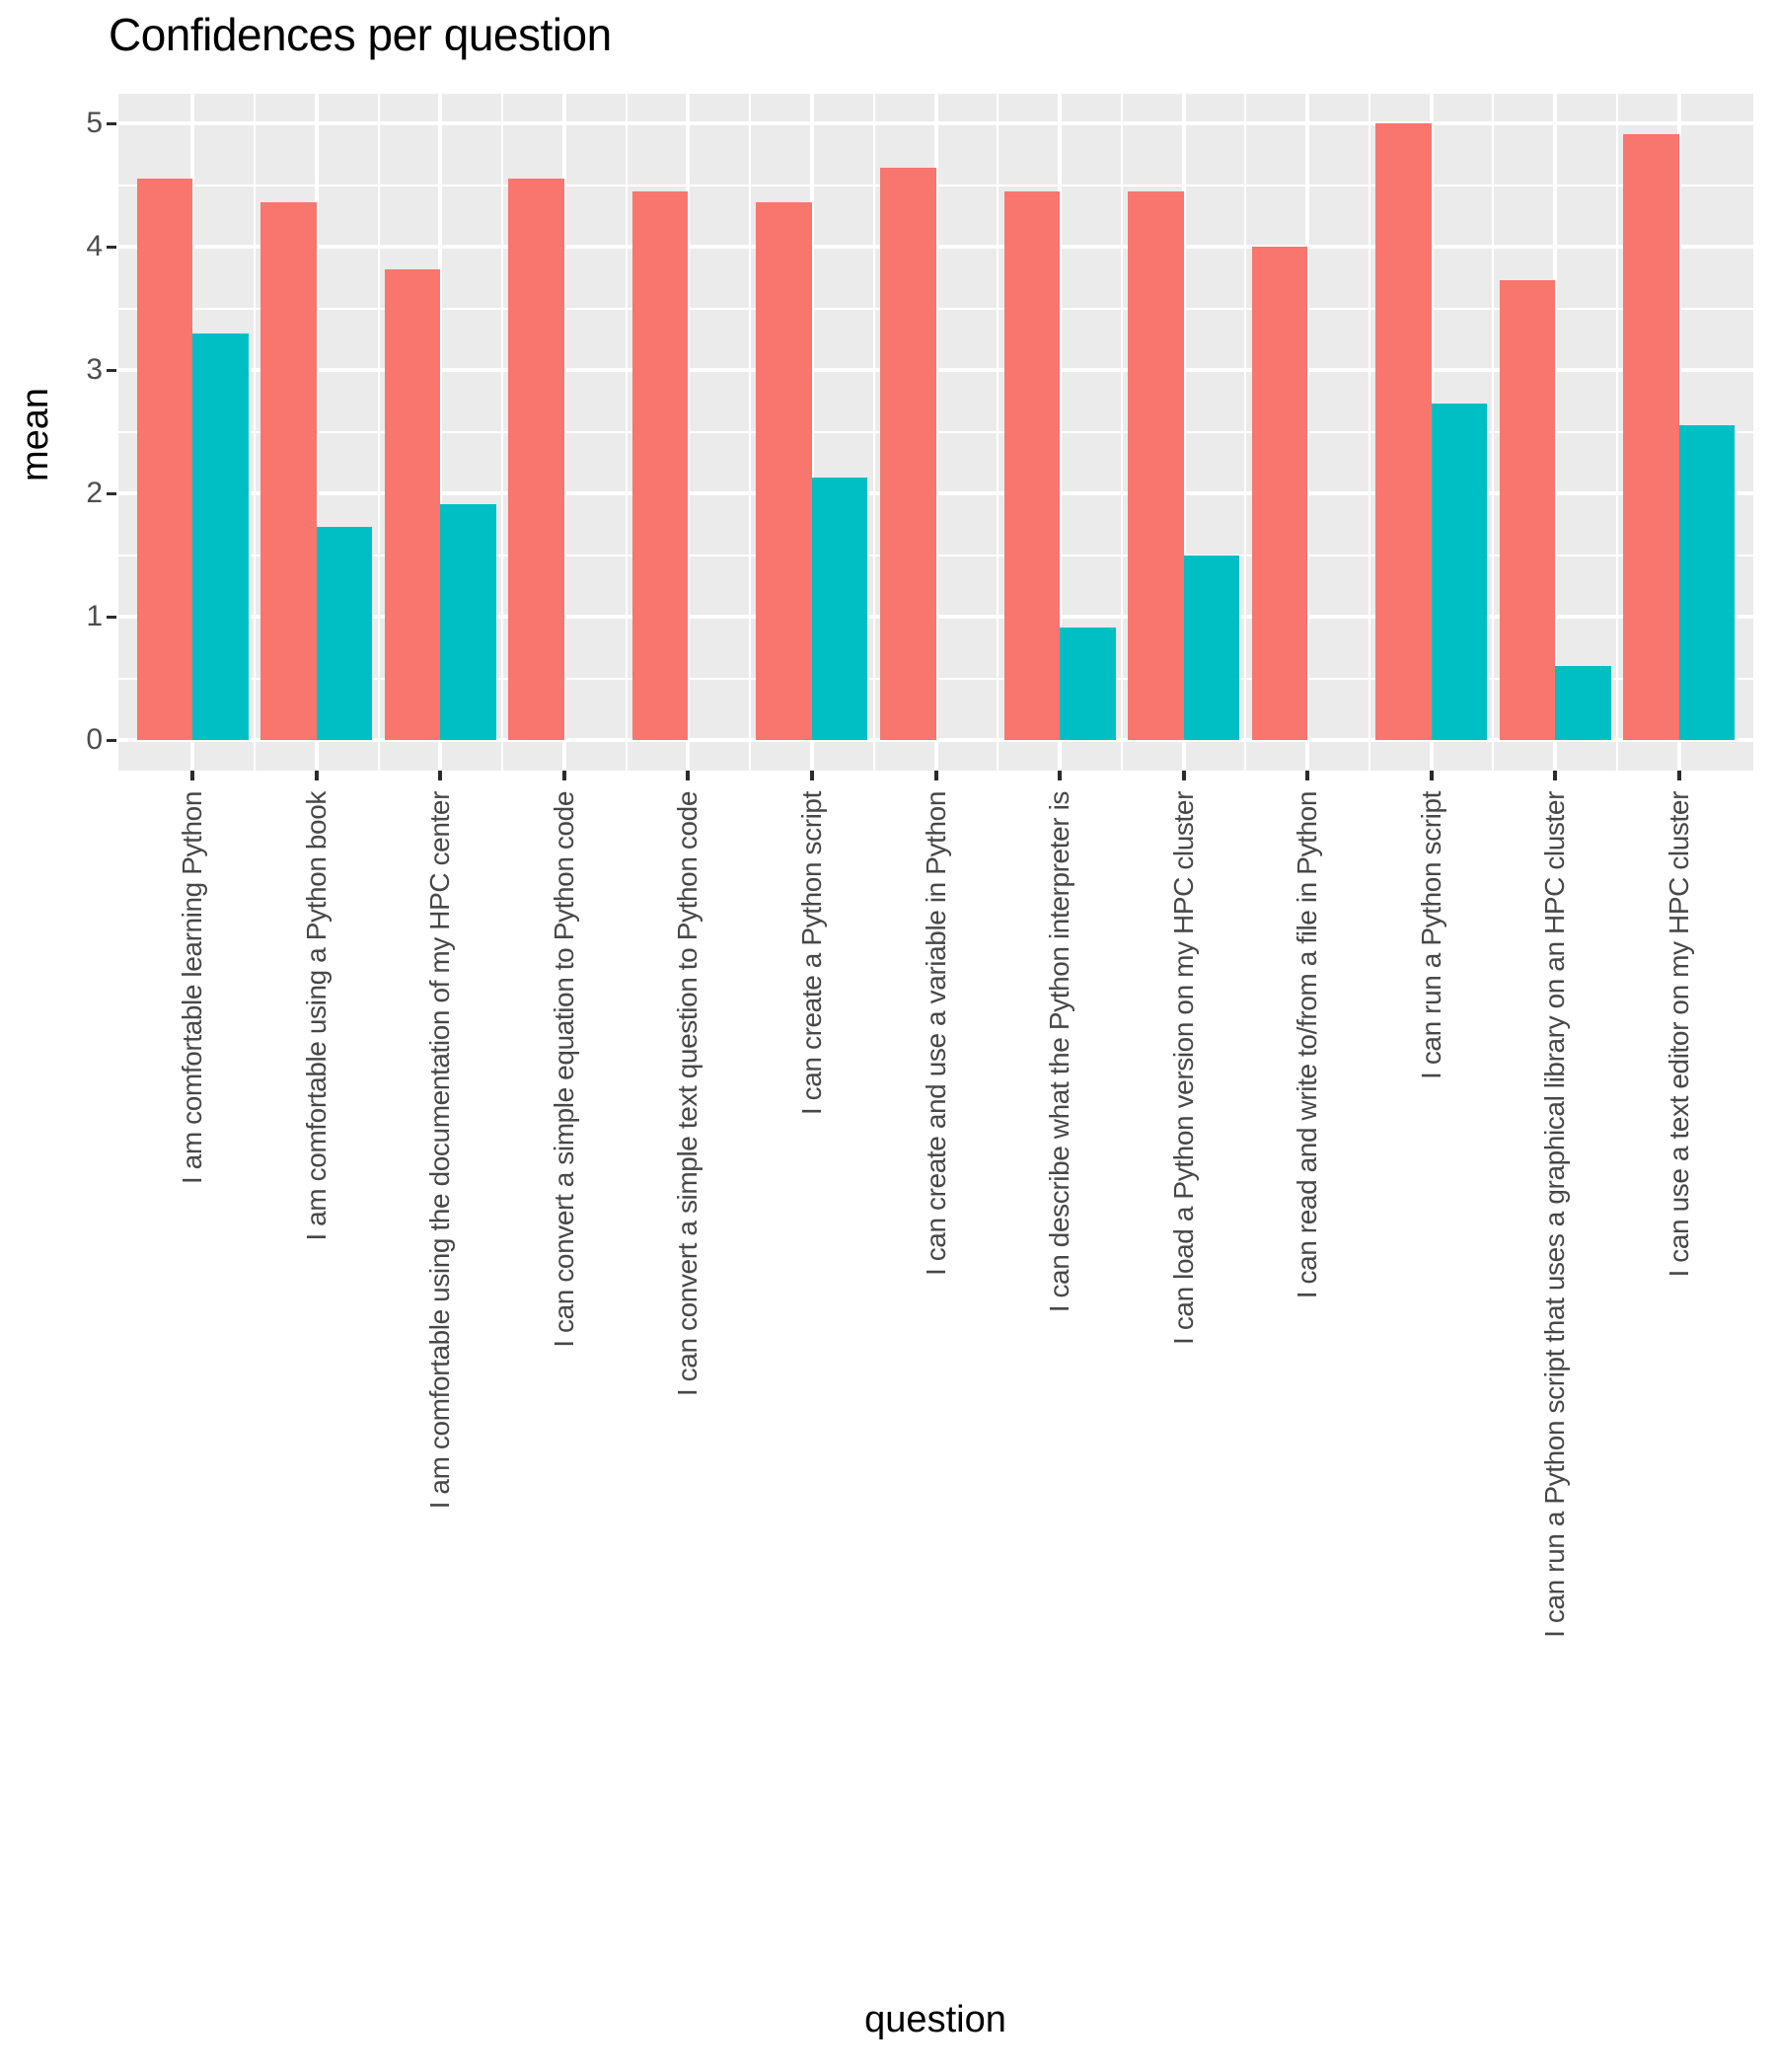  Describe the element at coordinates (811, 954) in the screenshot. I see `x-tick-label: I can create a Python script` at that location.